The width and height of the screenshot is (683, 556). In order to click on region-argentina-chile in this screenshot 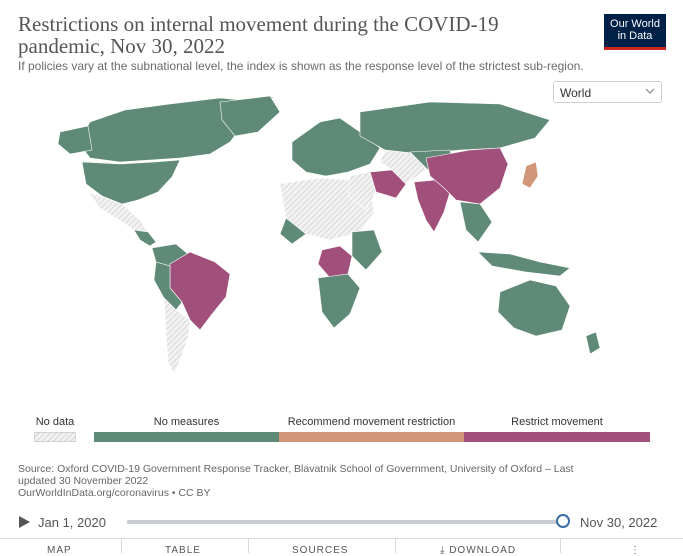, I will do `click(177, 336)`.